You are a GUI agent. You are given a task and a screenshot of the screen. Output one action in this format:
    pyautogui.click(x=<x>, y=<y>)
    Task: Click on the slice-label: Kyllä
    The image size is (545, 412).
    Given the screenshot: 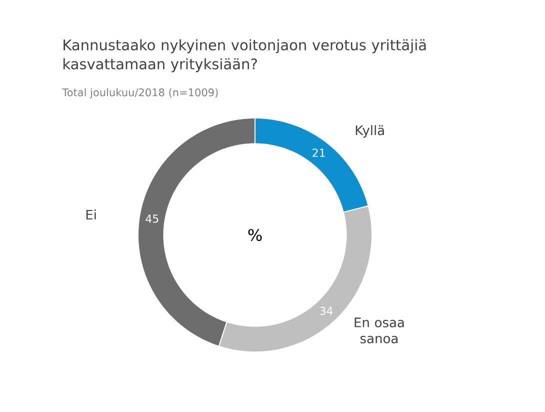 What is the action you would take?
    pyautogui.click(x=370, y=131)
    